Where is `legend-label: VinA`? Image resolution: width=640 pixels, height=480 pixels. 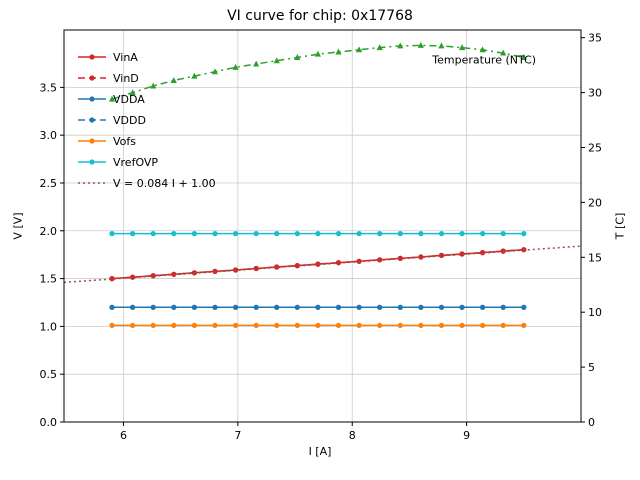
legend-label: VinA is located at coordinates (125, 57).